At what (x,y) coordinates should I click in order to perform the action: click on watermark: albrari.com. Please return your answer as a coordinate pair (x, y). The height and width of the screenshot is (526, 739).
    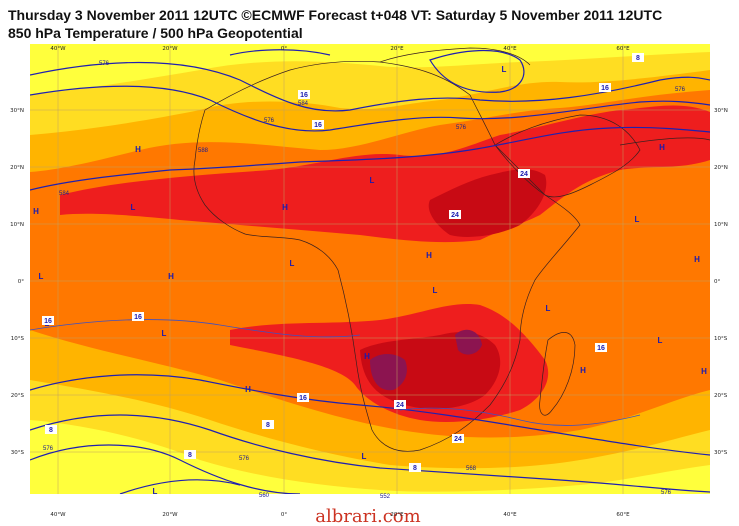
    Looking at the image, I should click on (367, 516).